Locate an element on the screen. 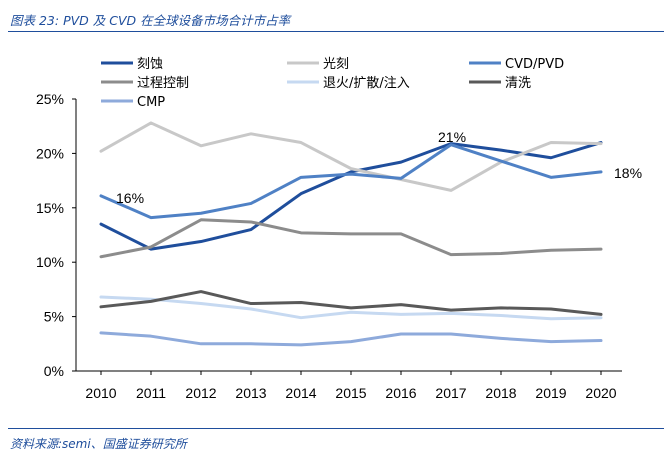  data-label-annotation: 18% is located at coordinates (628, 173).